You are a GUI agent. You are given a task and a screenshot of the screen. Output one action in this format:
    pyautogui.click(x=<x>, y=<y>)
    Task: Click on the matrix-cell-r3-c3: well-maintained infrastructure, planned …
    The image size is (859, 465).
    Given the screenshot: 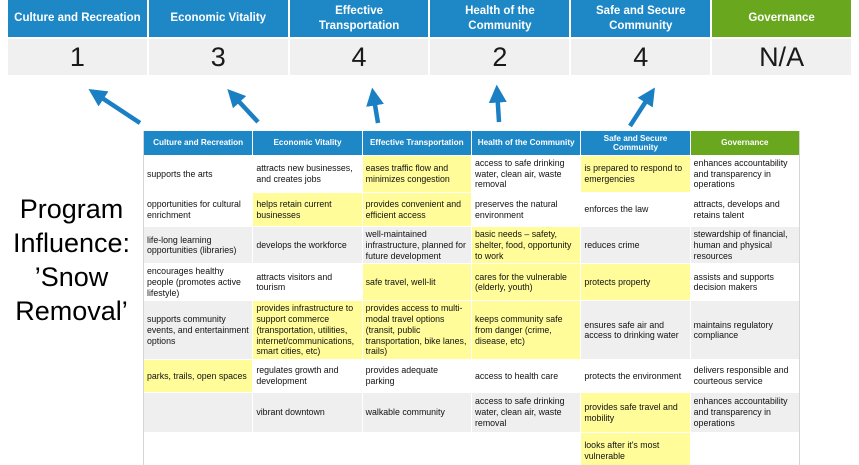 What is the action you would take?
    pyautogui.click(x=416, y=245)
    